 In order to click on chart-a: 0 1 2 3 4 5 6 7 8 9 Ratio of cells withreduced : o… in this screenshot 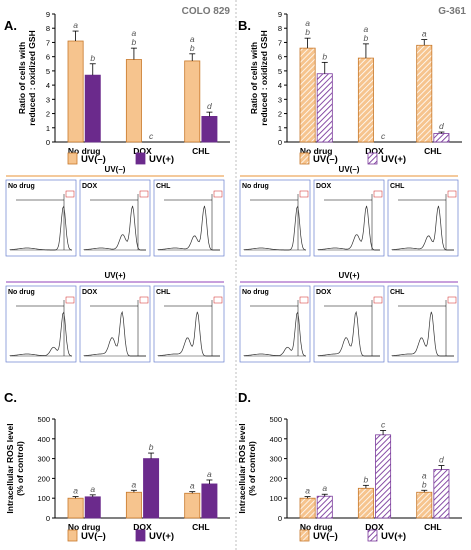, I will do `click(123, 83)`.